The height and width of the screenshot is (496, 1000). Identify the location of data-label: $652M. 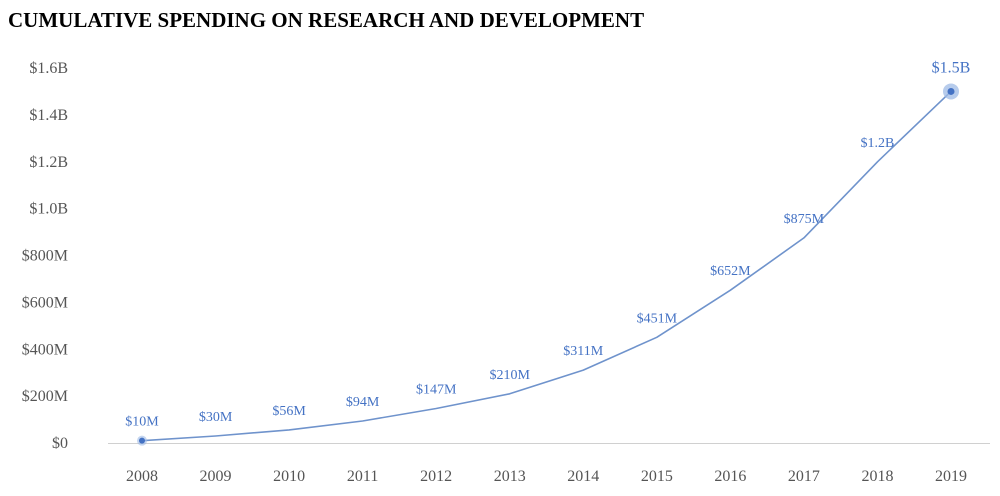
(730, 271).